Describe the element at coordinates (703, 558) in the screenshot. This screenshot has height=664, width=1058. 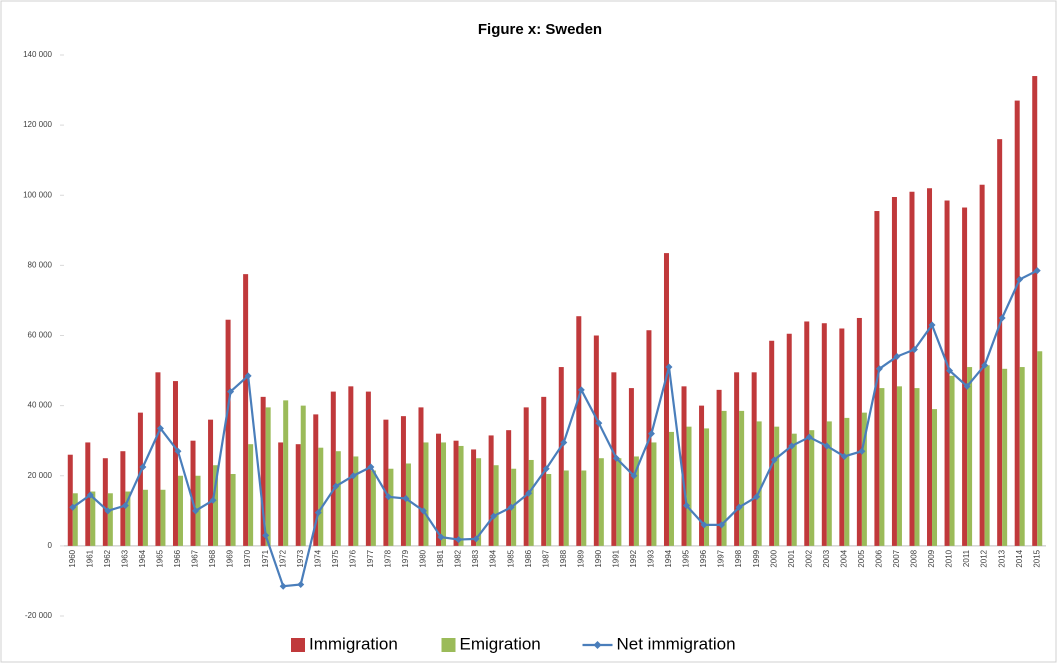
I see `x-tick-label: 1996` at that location.